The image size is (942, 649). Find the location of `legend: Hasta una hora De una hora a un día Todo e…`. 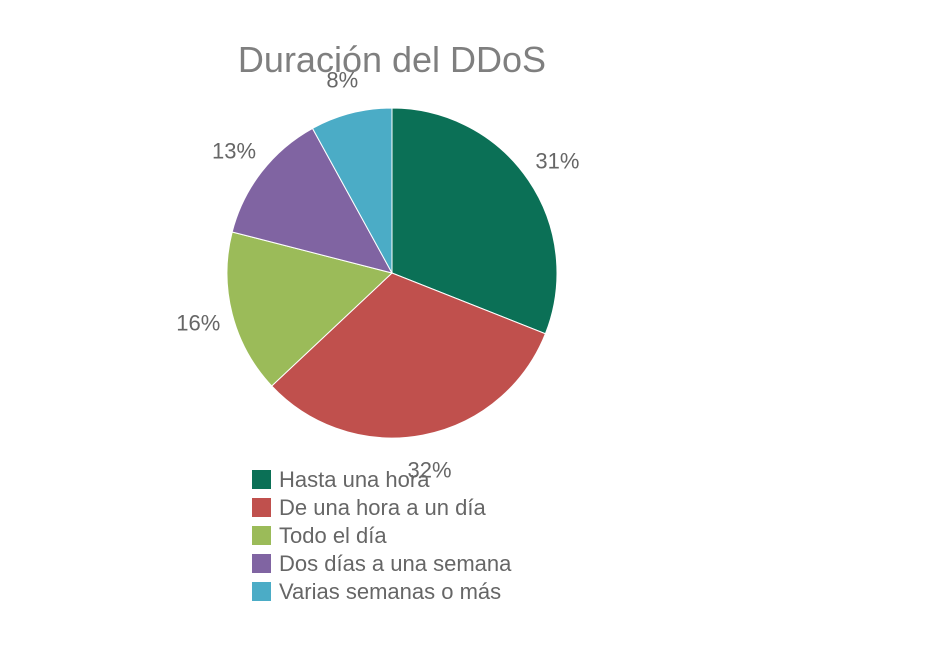

legend: Hasta una hora De una hora a un día Todo e… is located at coordinates (382, 535).